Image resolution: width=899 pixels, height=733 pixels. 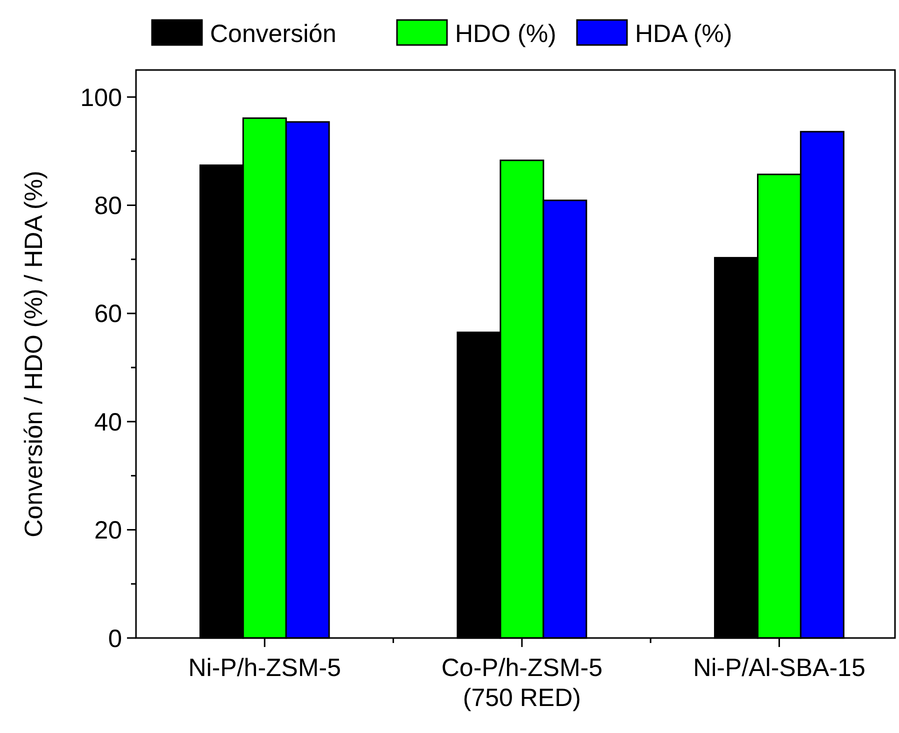 What do you see at coordinates (505, 34) in the screenshot?
I see `legend-label: HDO (%)` at bounding box center [505, 34].